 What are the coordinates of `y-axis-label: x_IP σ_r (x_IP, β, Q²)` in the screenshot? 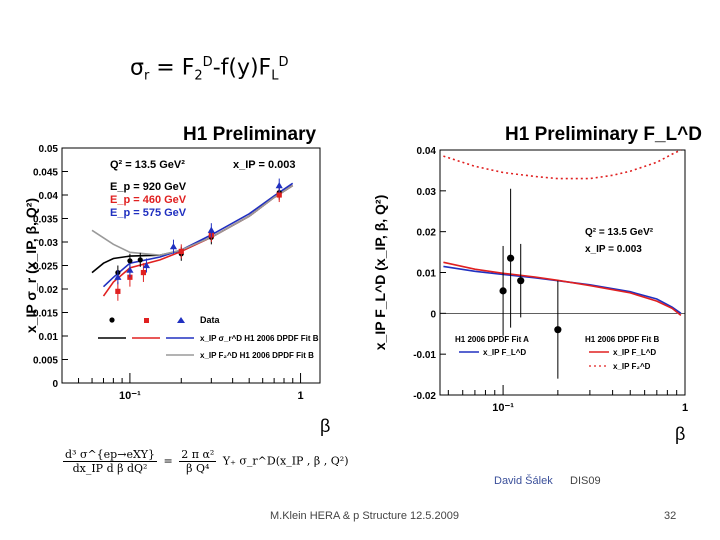 It's located at (31, 265).